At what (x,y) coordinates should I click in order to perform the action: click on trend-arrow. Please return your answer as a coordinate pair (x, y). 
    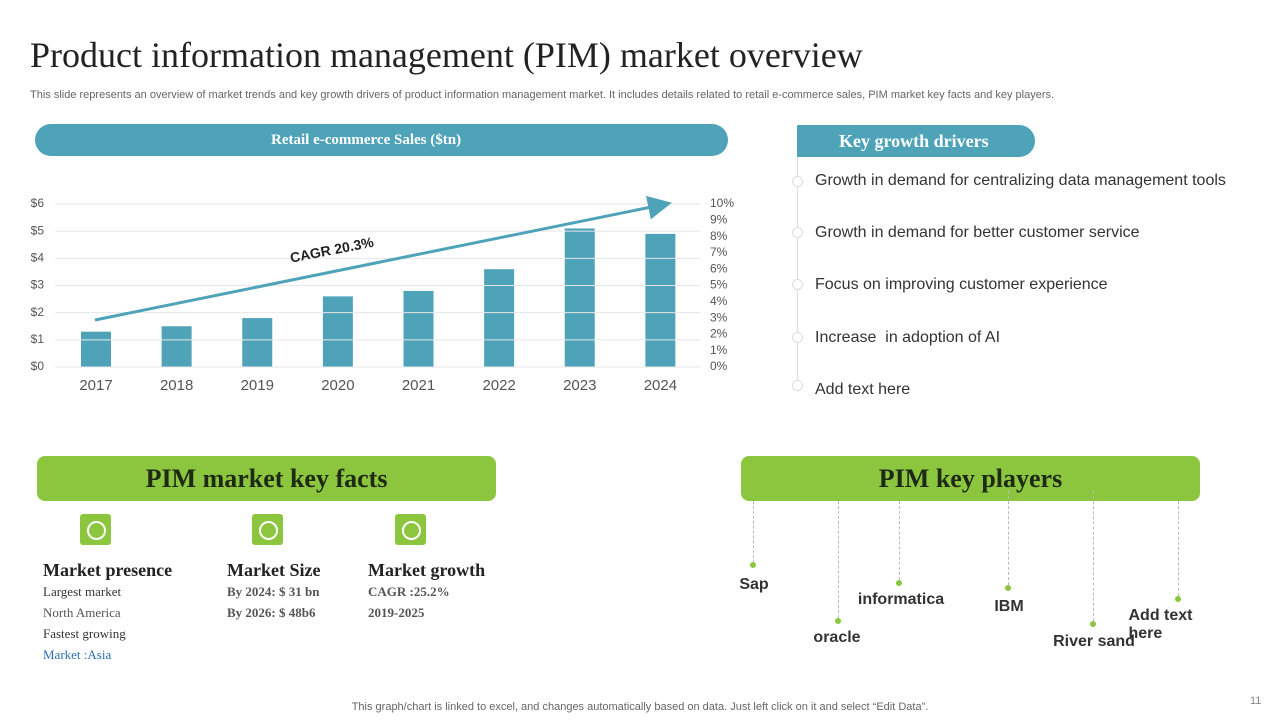
    Looking at the image, I should click on (383, 258).